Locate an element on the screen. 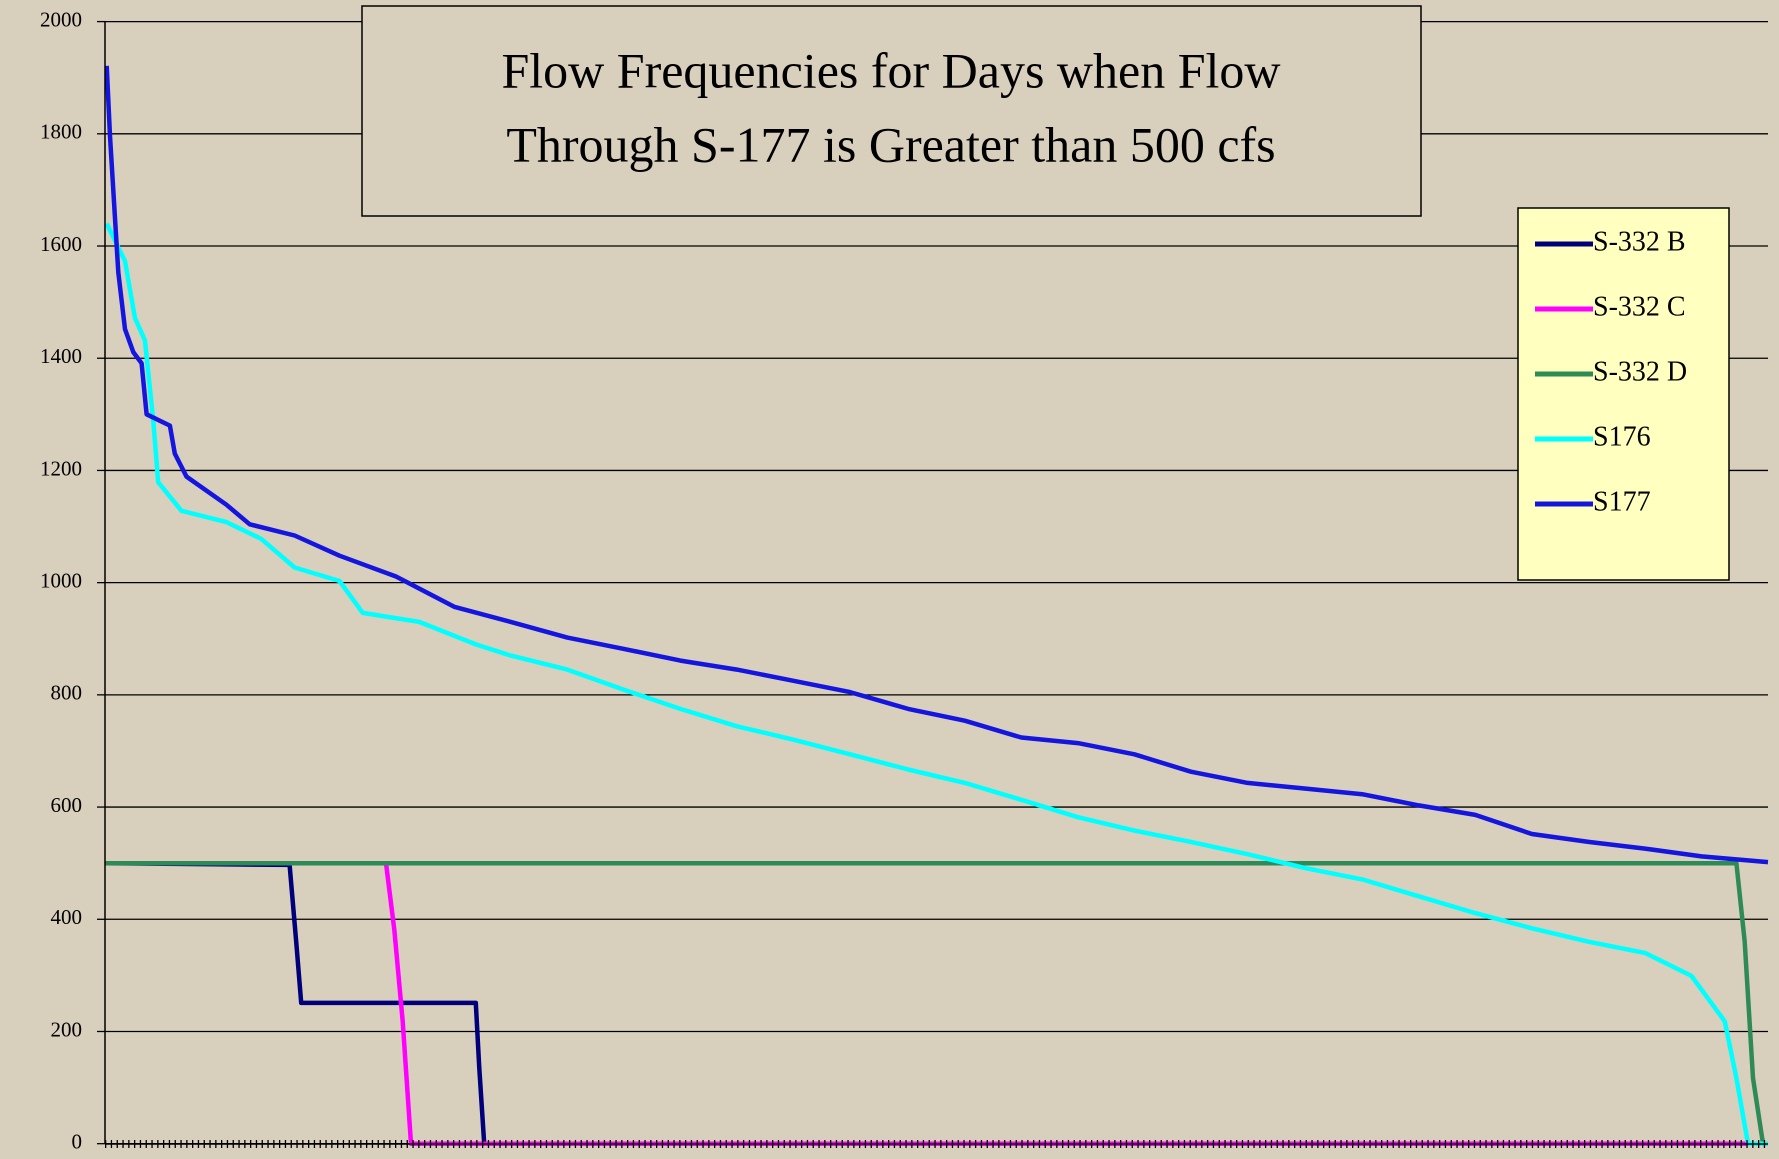 The height and width of the screenshot is (1159, 1779). y-tick-label: 0 is located at coordinates (77, 1142).